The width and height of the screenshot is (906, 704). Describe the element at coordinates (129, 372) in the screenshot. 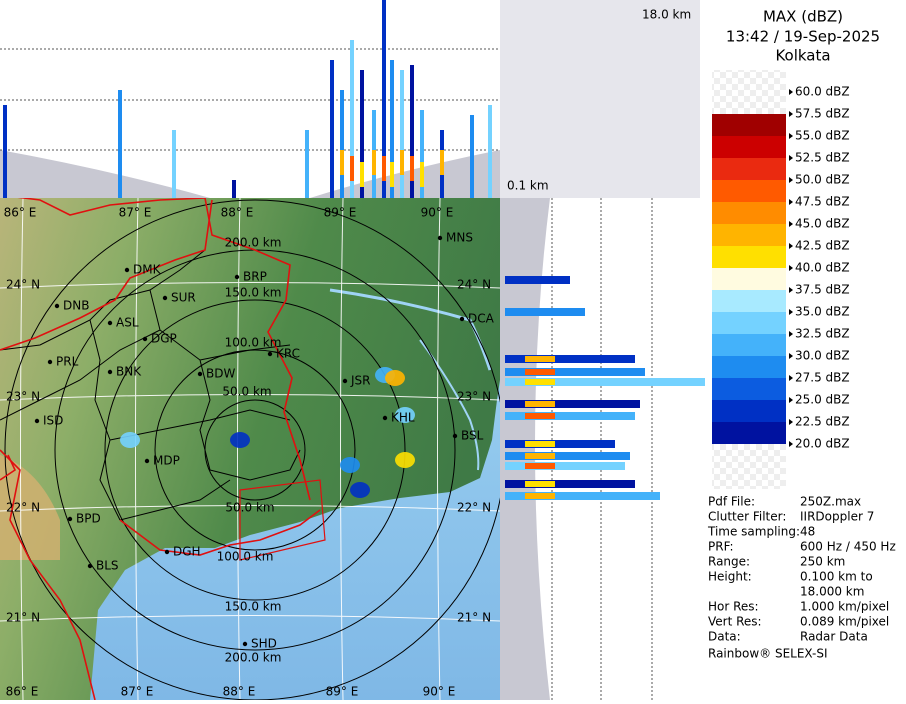

I see `site-label: BNK` at that location.